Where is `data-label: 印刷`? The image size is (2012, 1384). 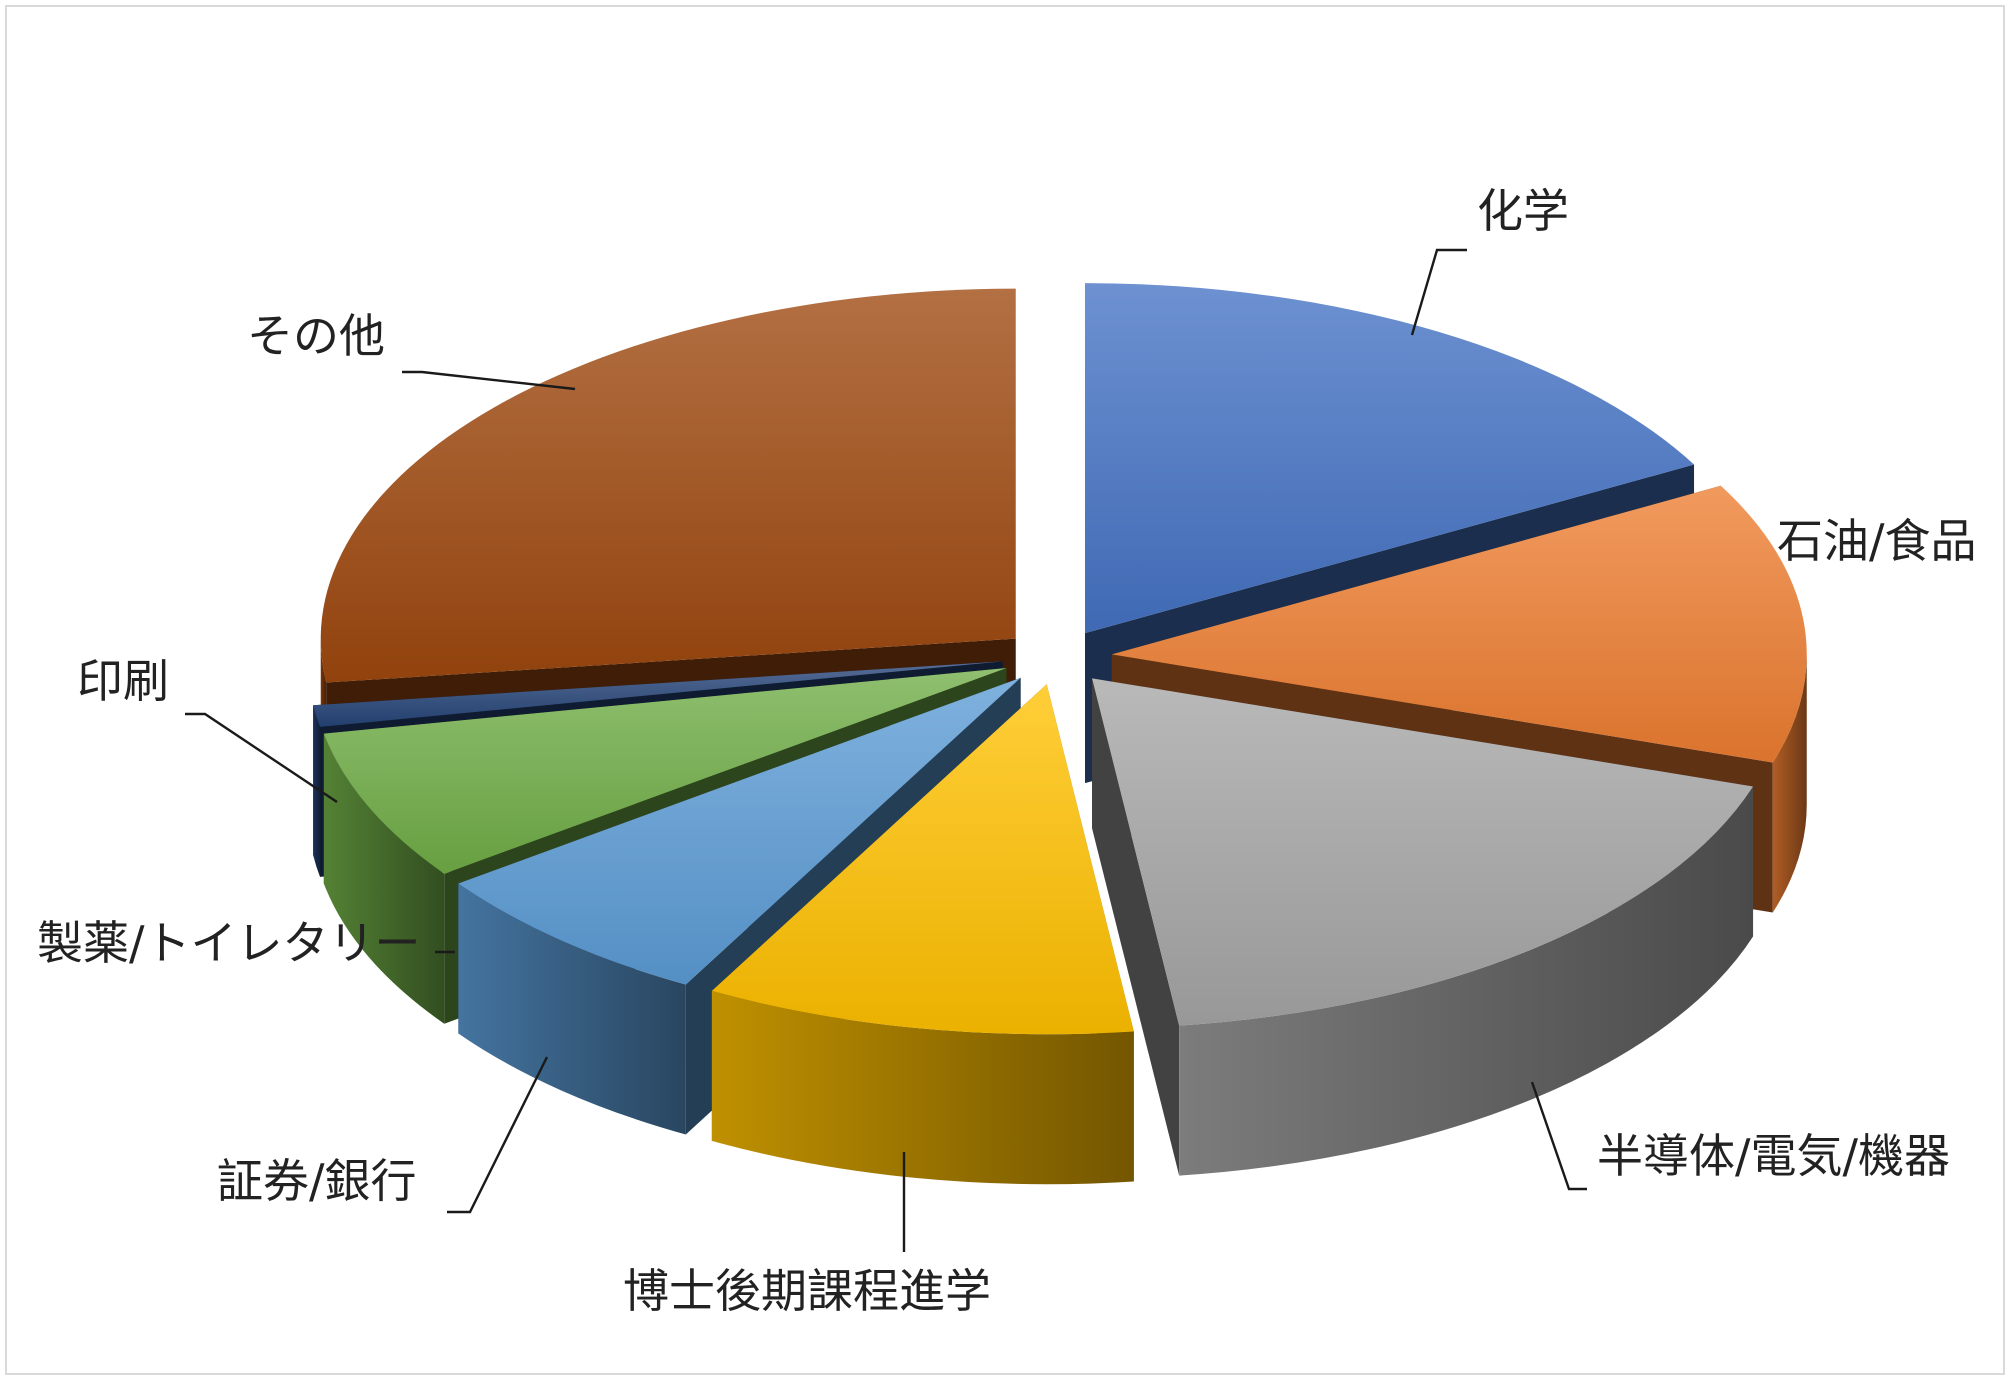 data-label: 印刷 is located at coordinates (123, 681).